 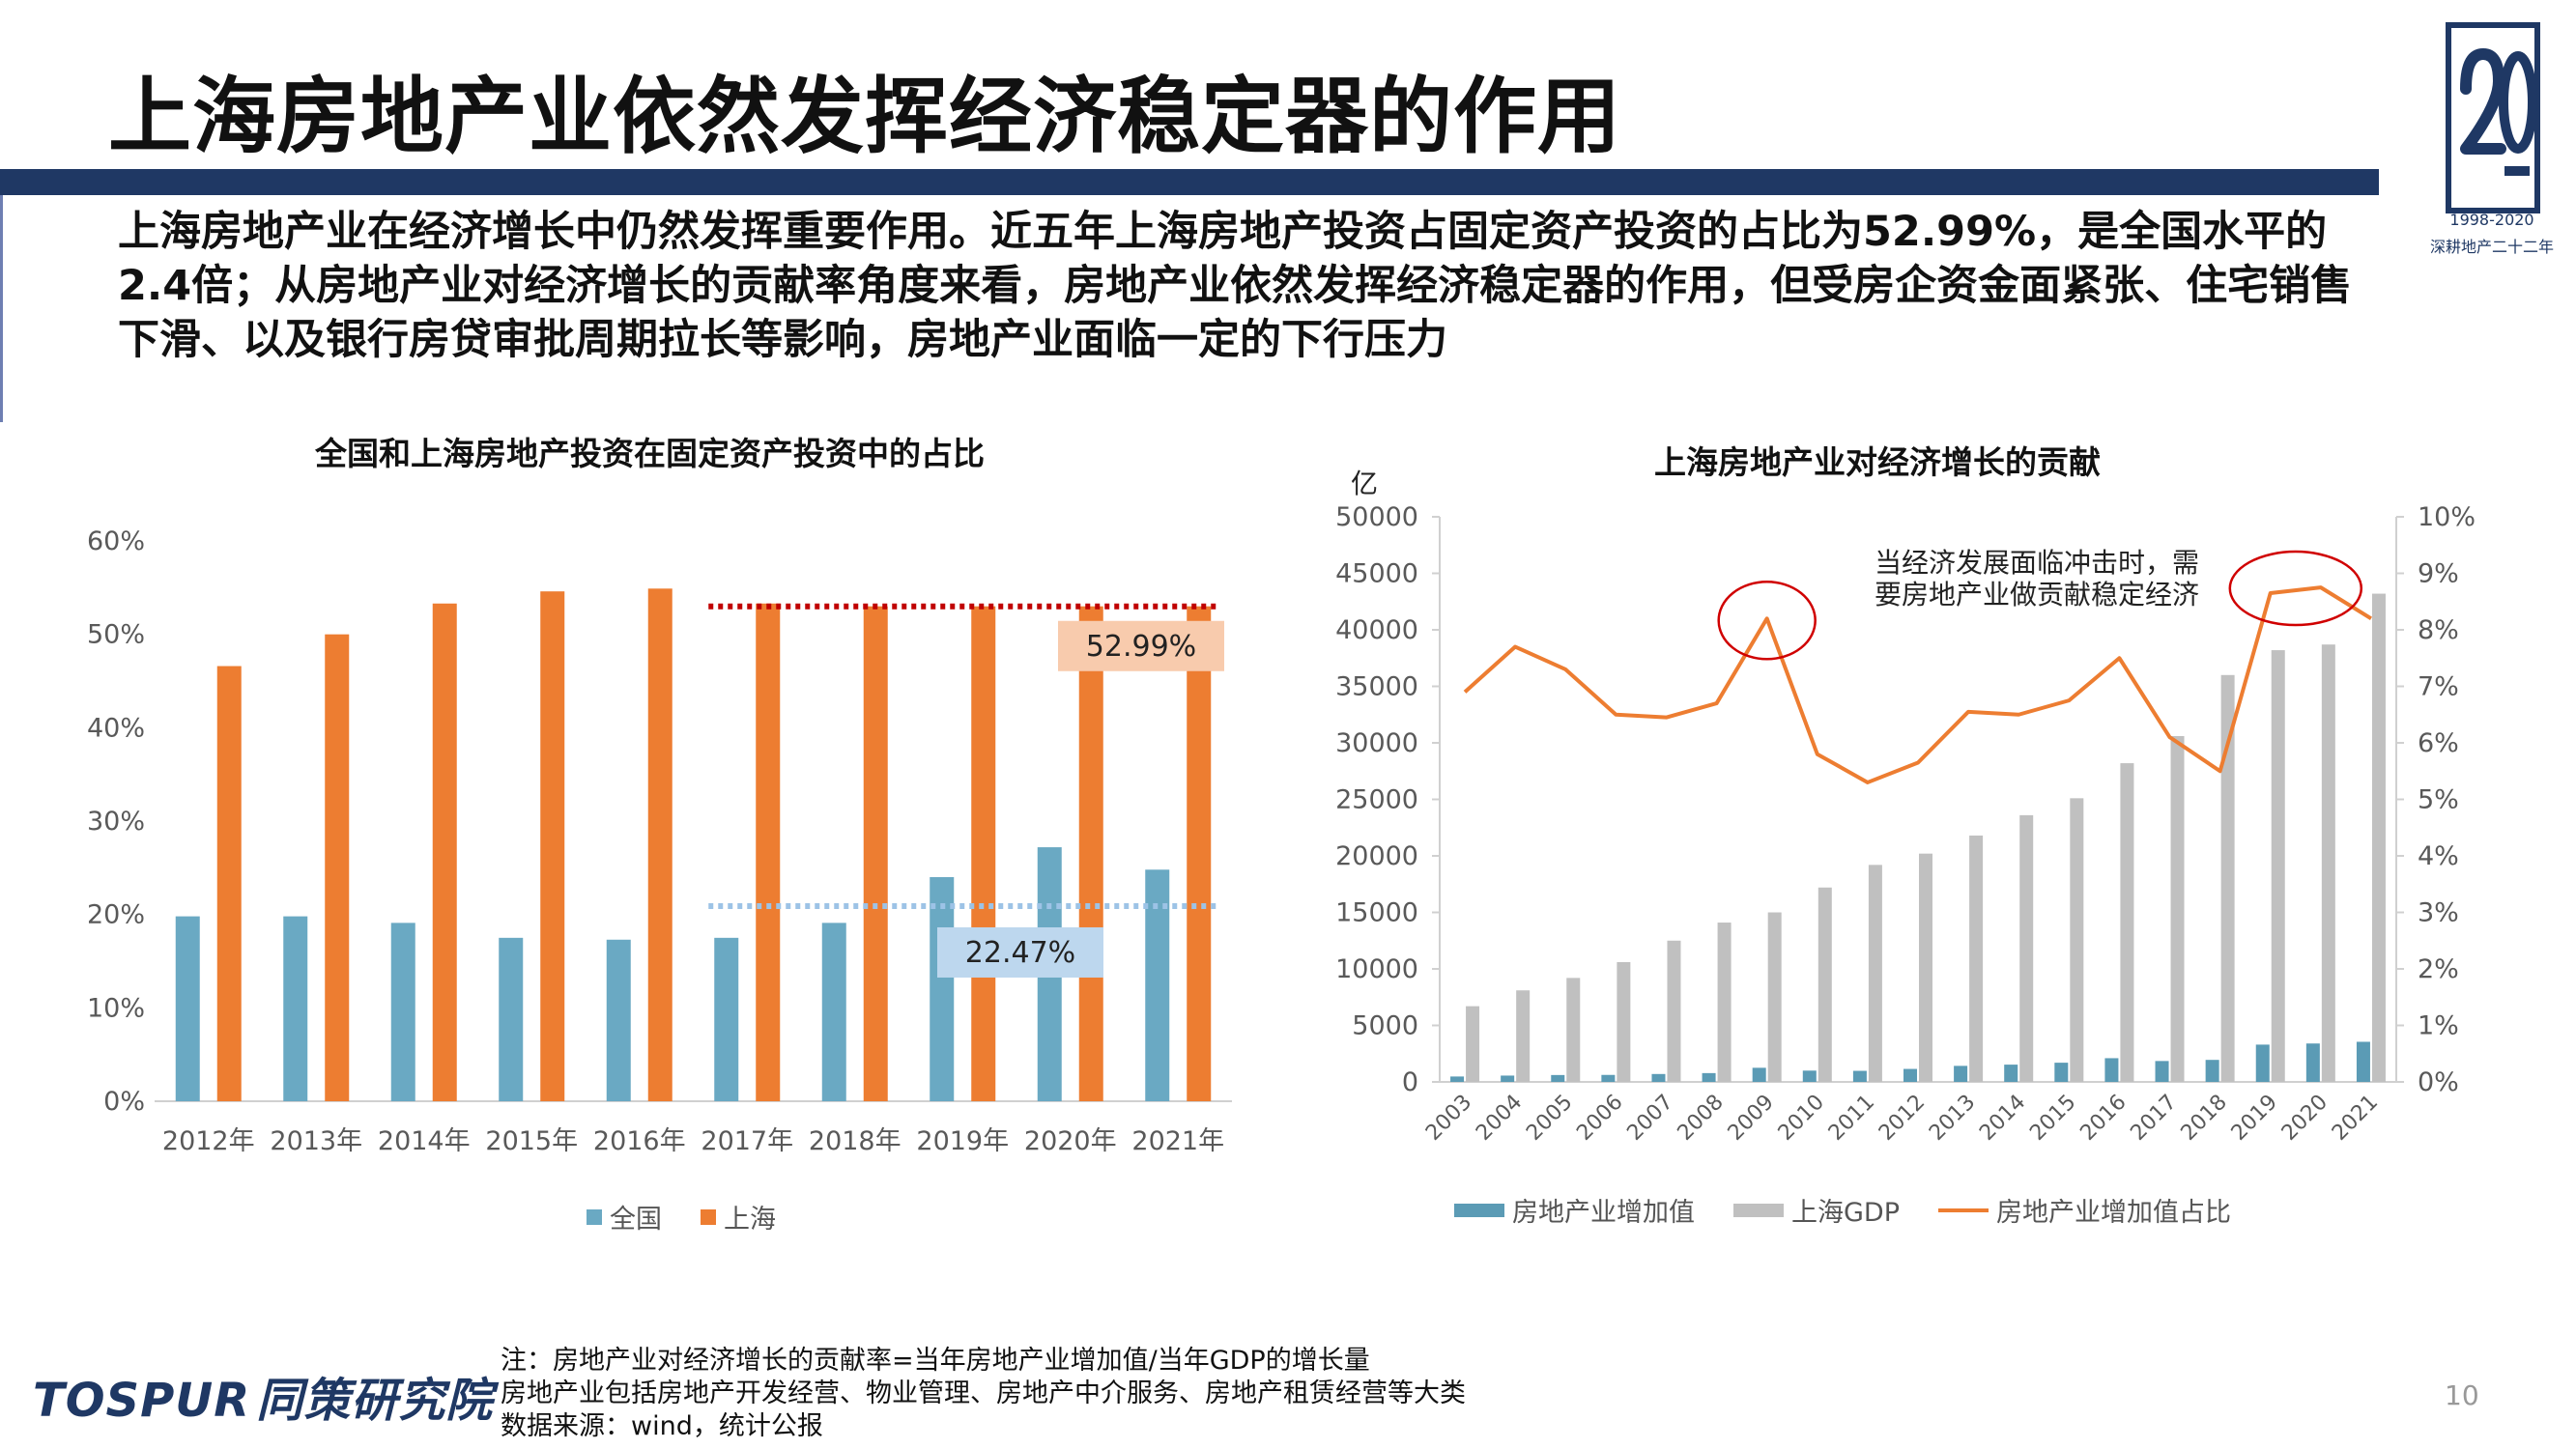 What do you see at coordinates (1759, 1210) in the screenshot?
I see `legend-swatch-gdp` at bounding box center [1759, 1210].